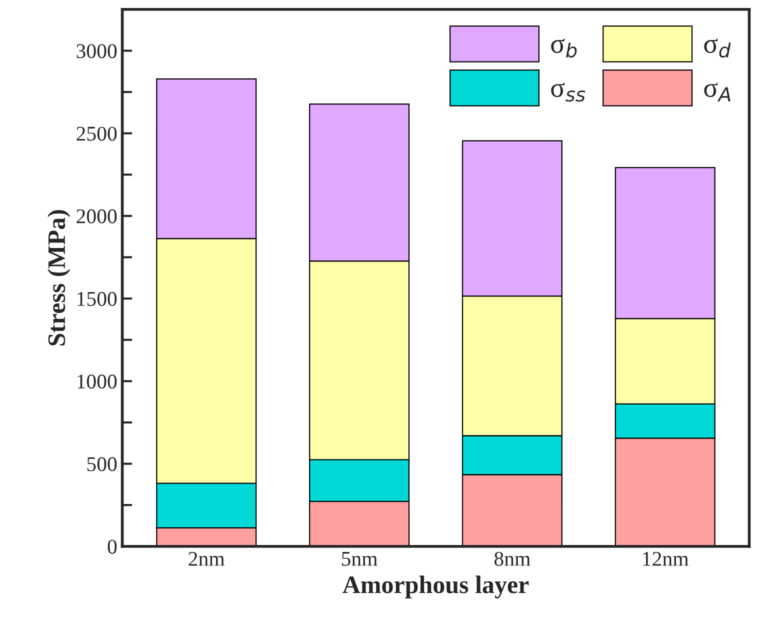  What do you see at coordinates (564, 48) in the screenshot?
I see `legend-label: σ$_{b}$` at bounding box center [564, 48].